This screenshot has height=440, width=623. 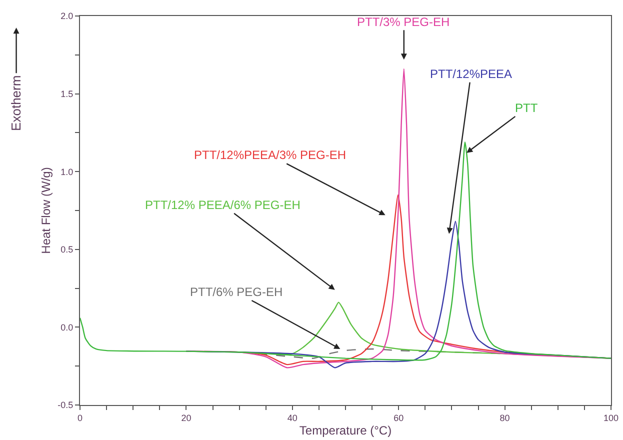 I want to click on y-tick-label: 0.0, so click(x=67, y=327).